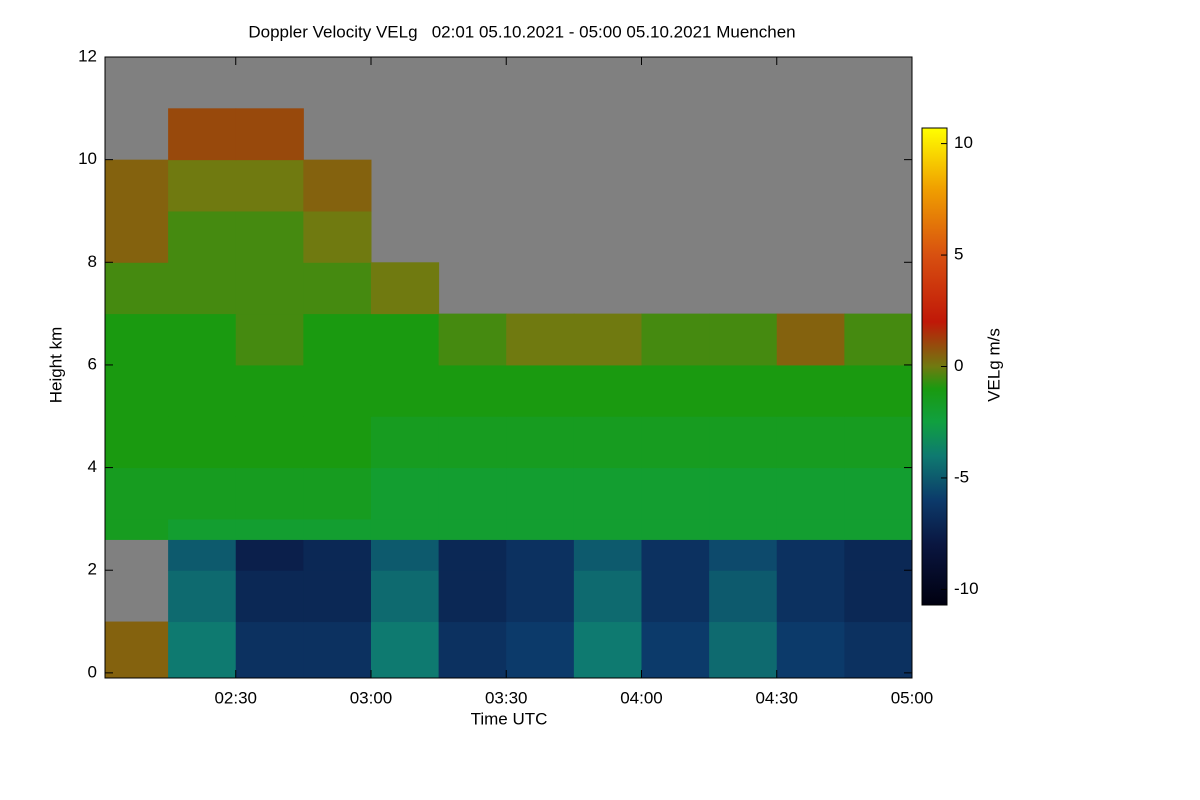  What do you see at coordinates (776, 697) in the screenshot?
I see `x-tick-label: 04:30` at bounding box center [776, 697].